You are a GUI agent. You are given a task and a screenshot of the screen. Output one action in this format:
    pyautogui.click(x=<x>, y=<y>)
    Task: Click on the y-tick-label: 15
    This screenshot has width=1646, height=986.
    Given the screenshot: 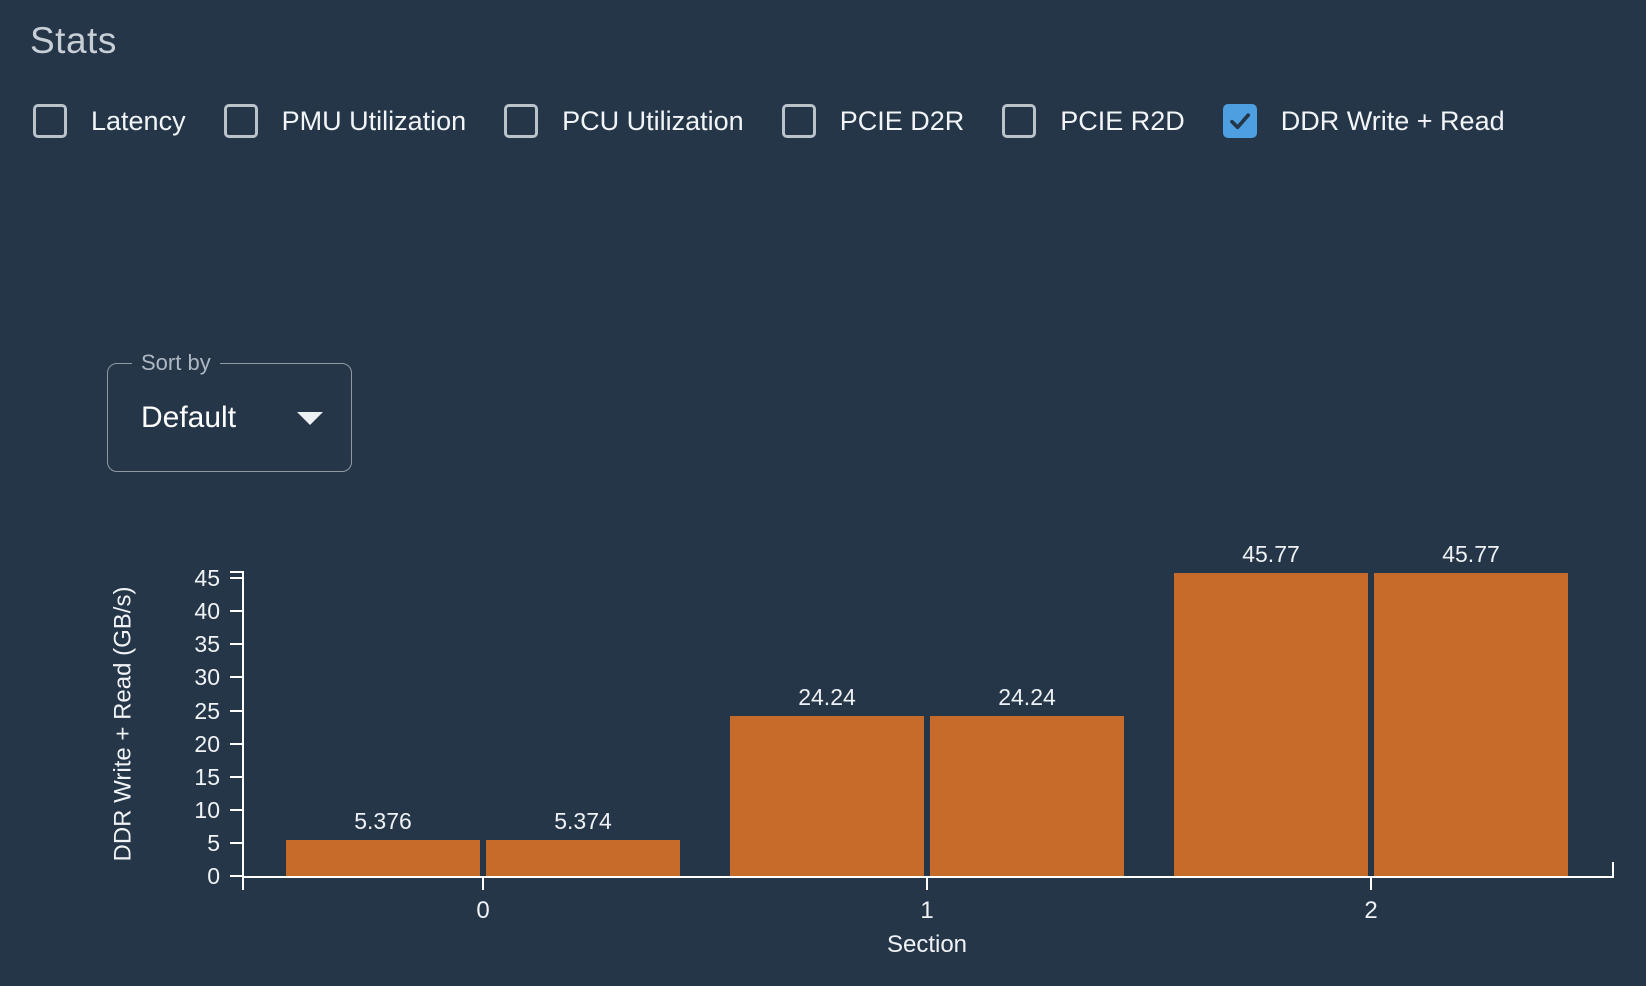 What is the action you would take?
    pyautogui.click(x=207, y=777)
    